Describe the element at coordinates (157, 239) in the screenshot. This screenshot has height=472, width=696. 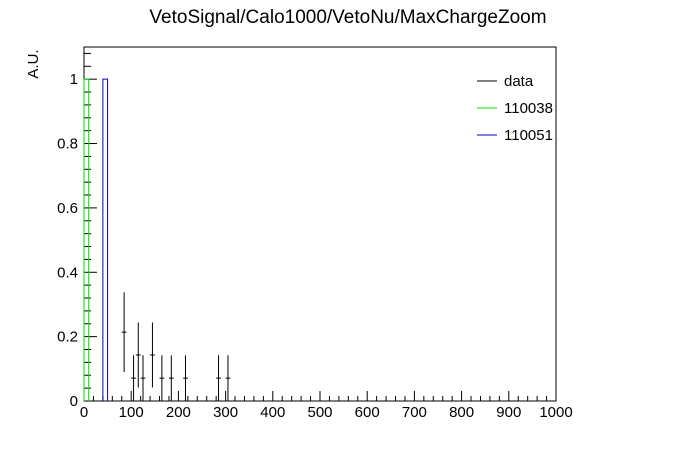
I see `series-layer` at that location.